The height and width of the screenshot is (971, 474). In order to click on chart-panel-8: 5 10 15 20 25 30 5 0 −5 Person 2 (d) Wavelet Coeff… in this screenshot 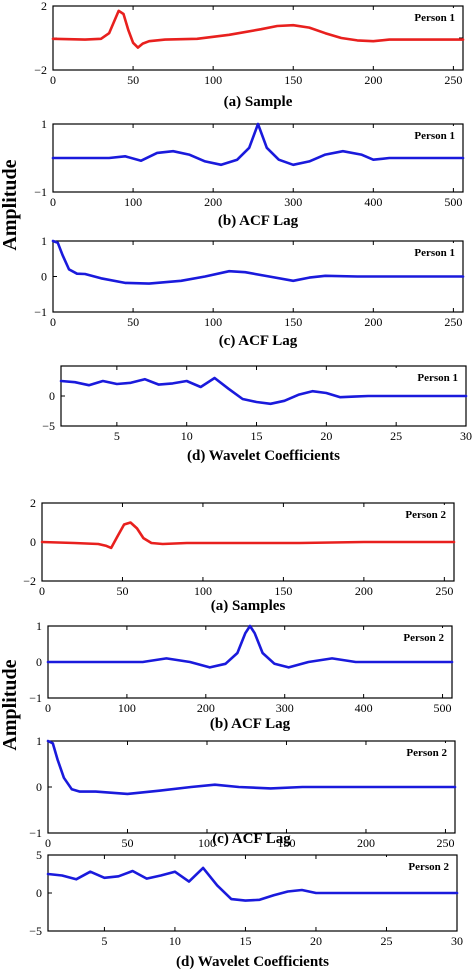, I will do `click(246, 909)`.